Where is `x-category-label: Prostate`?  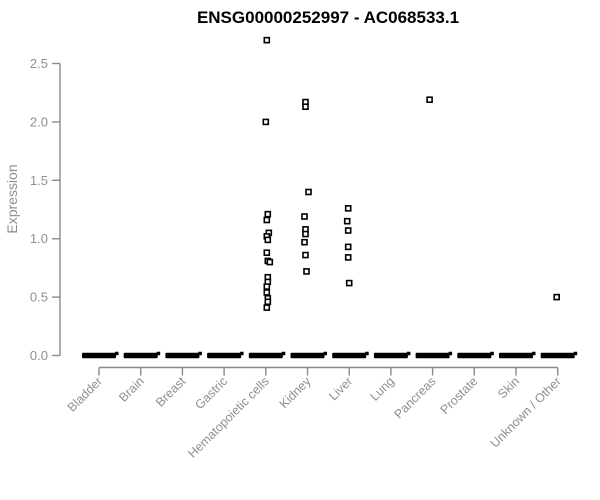 x-category-label: Prostate is located at coordinates (459, 395).